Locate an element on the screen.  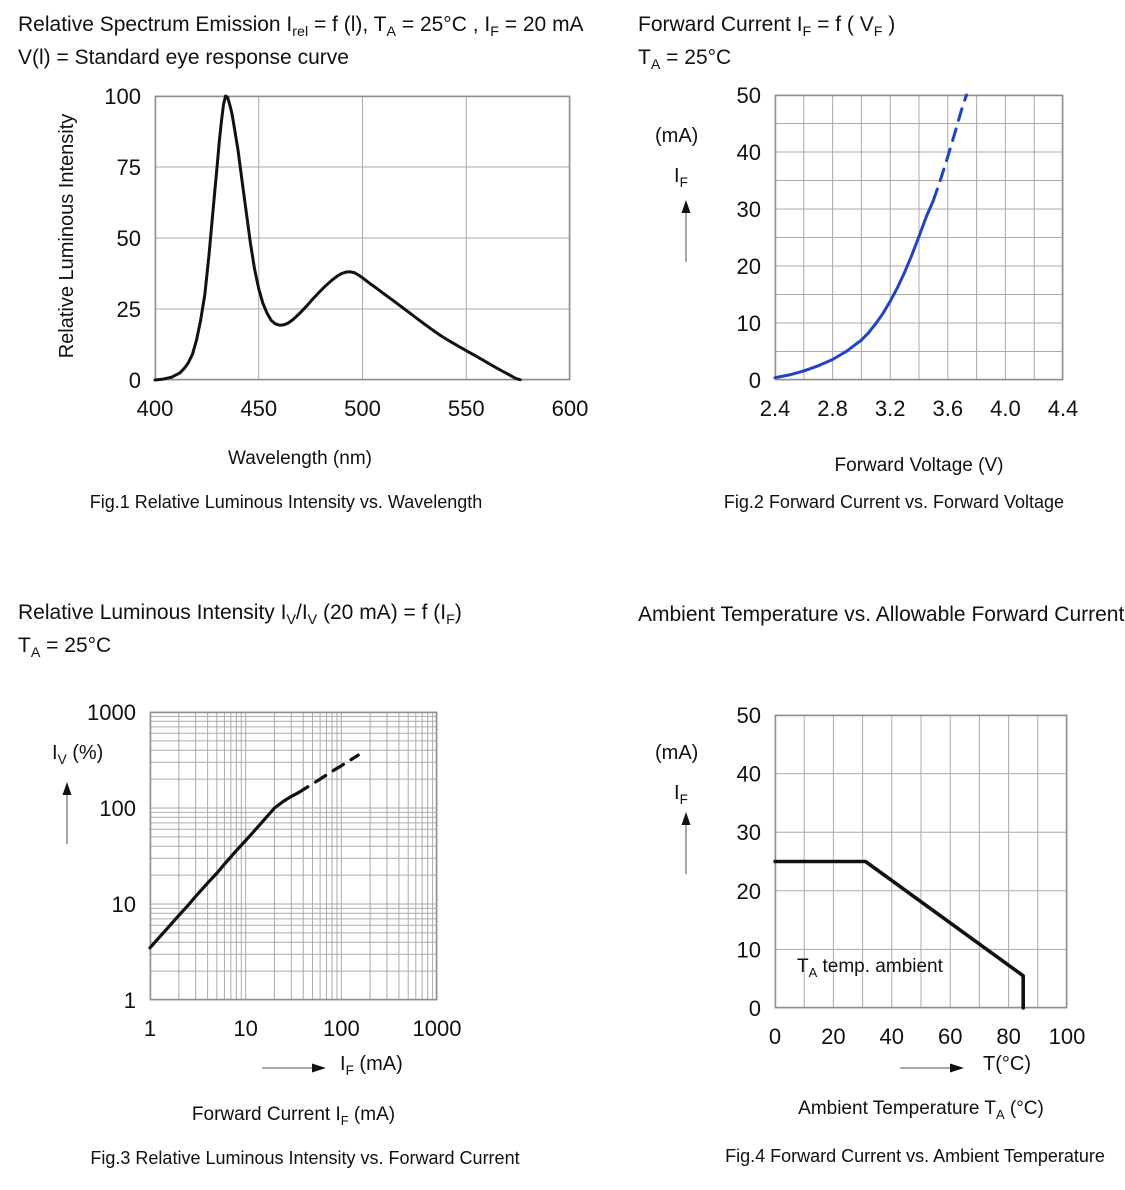
relative-luminous-intensity-vs-current-extrapolated is located at coordinates (328, 774).